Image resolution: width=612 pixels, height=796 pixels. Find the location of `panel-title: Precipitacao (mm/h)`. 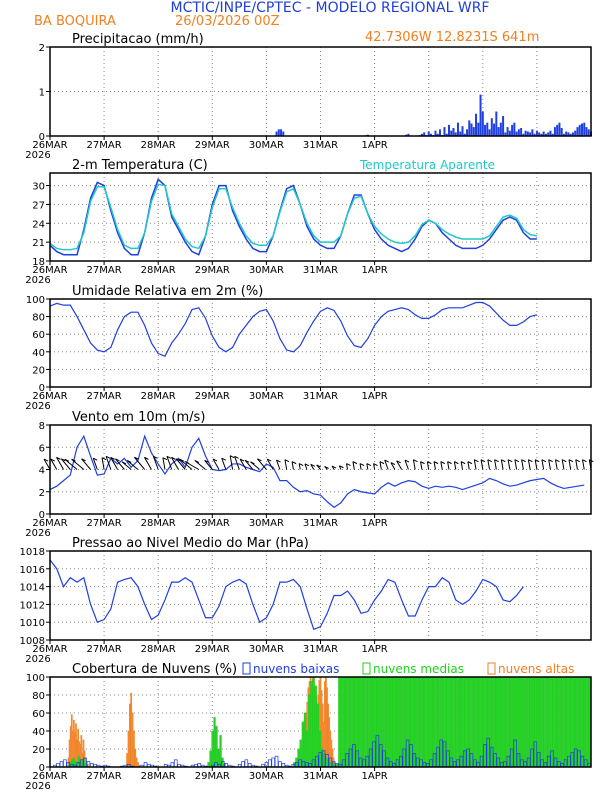

panel-title: Precipitacao (mm/h) is located at coordinates (138, 39).